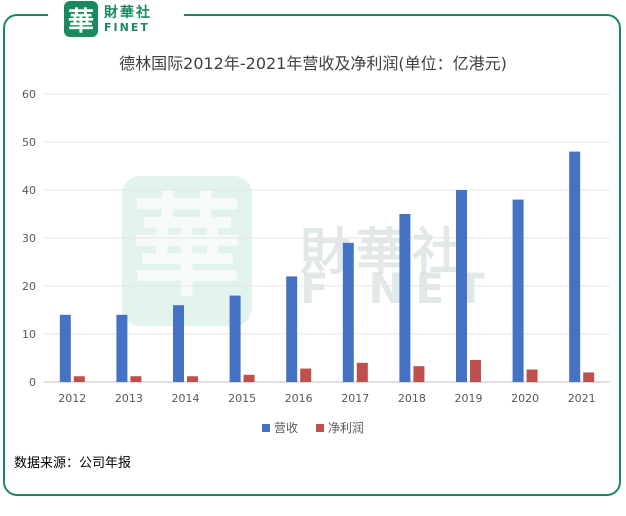  I want to click on chart-legend: 营收 净利润, so click(313, 427).